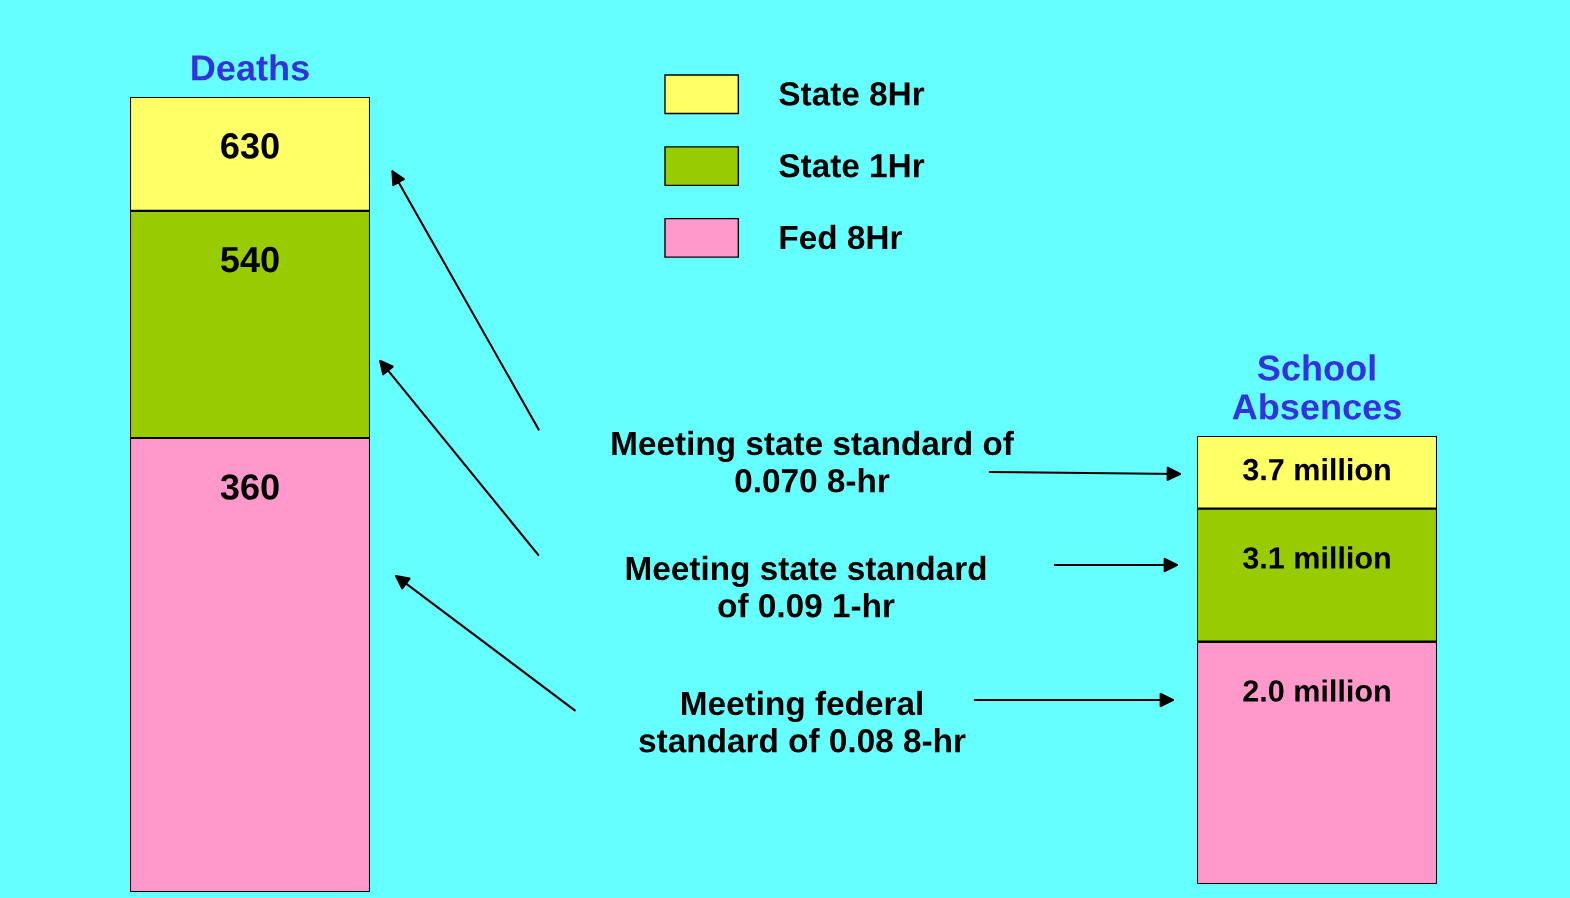 The image size is (1570, 898). I want to click on text: Meeting state standard of 0.070 8-hr, so click(813, 461).